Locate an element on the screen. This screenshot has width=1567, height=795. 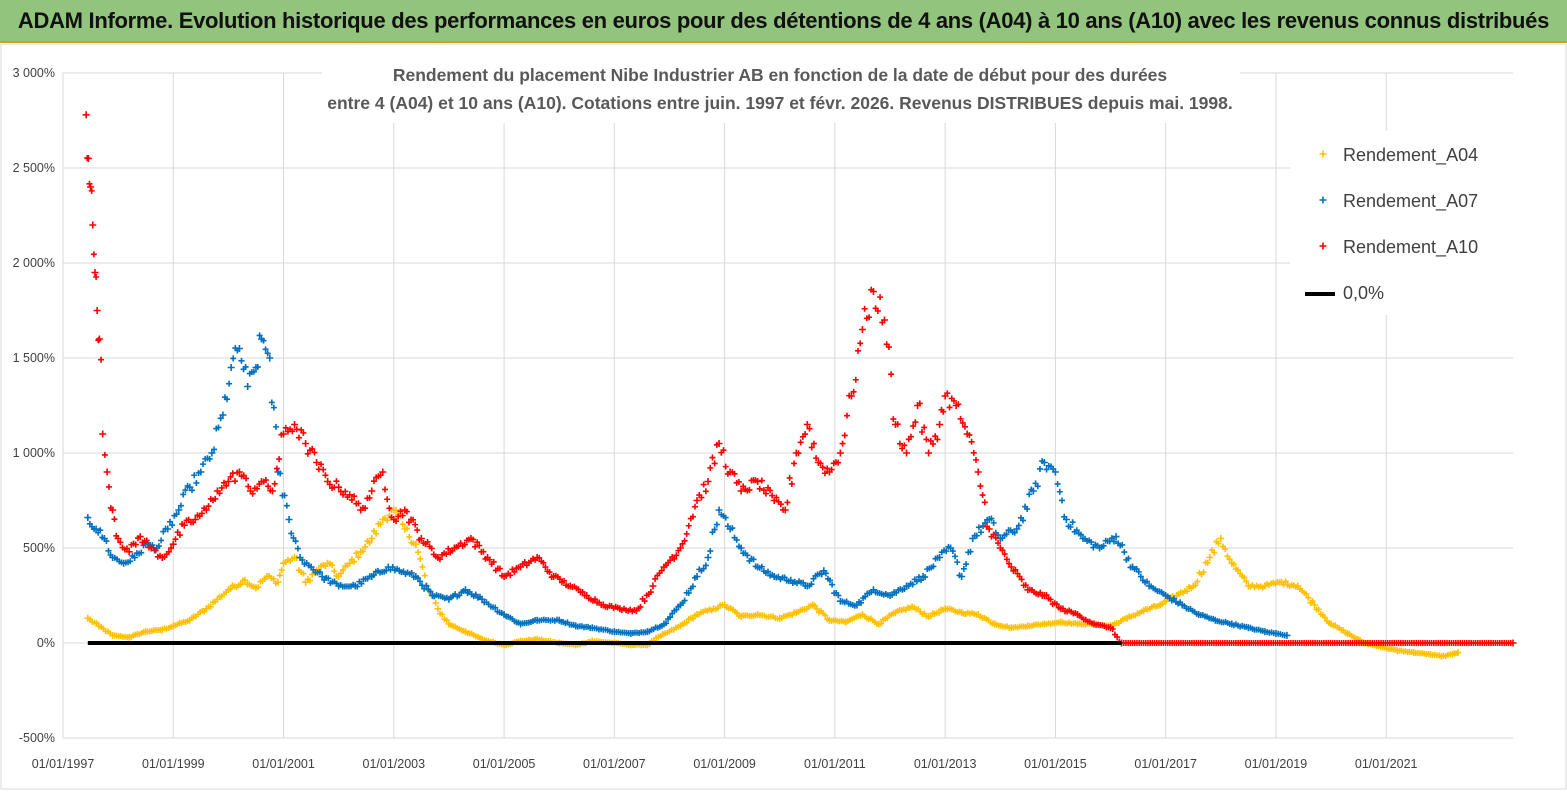
y-tick-label: 1 500% is located at coordinates (34, 358).